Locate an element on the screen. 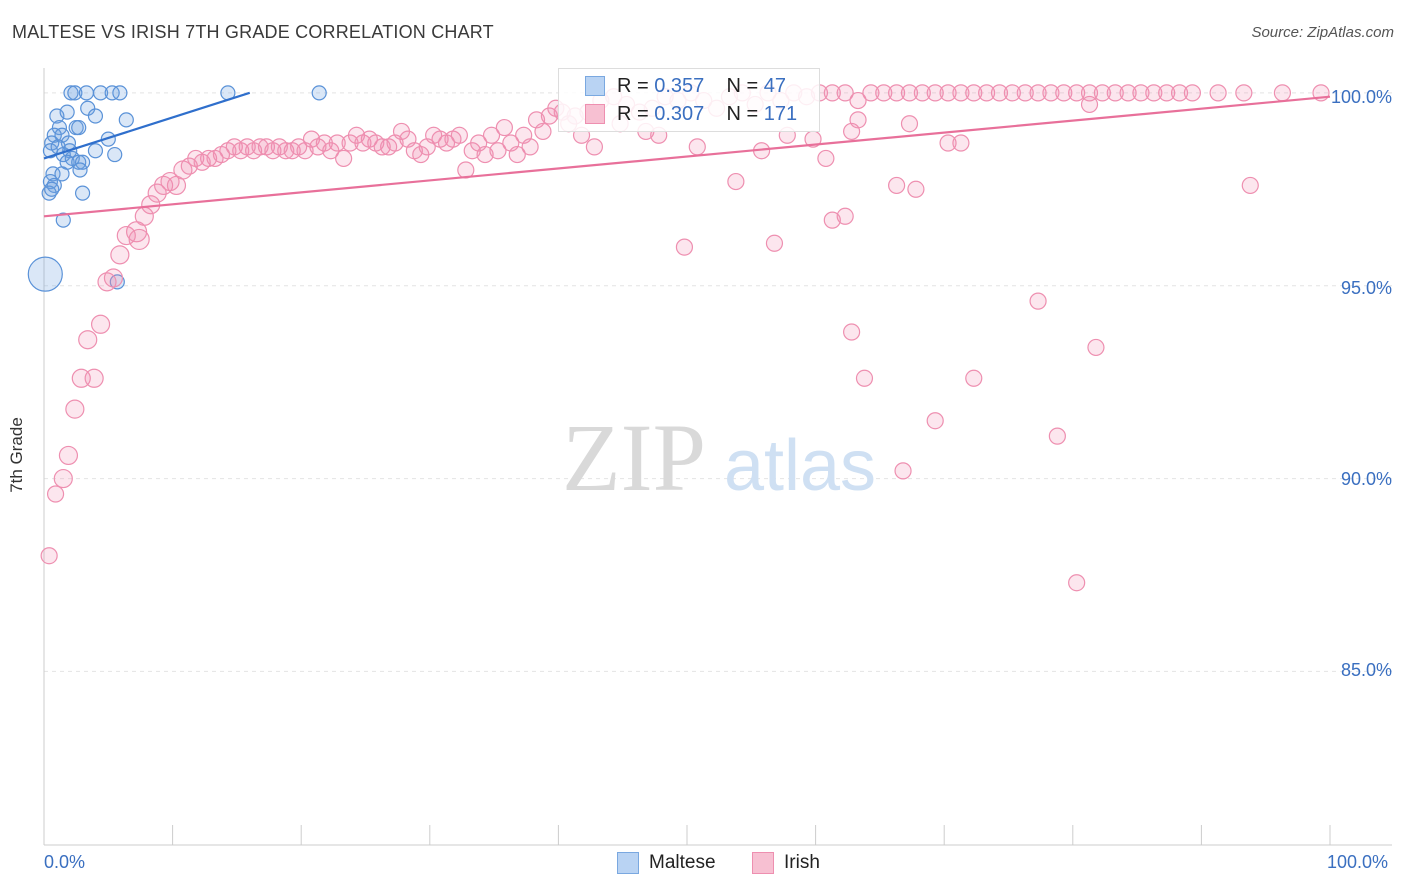  bottom-swatch-irish is located at coordinates (763, 863).